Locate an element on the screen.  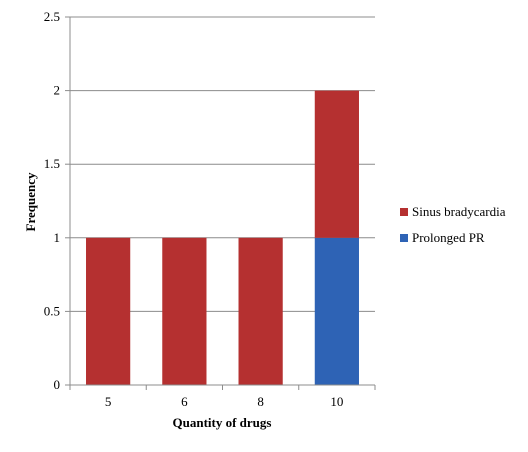
x-tick-label: 8 is located at coordinates (260, 401).